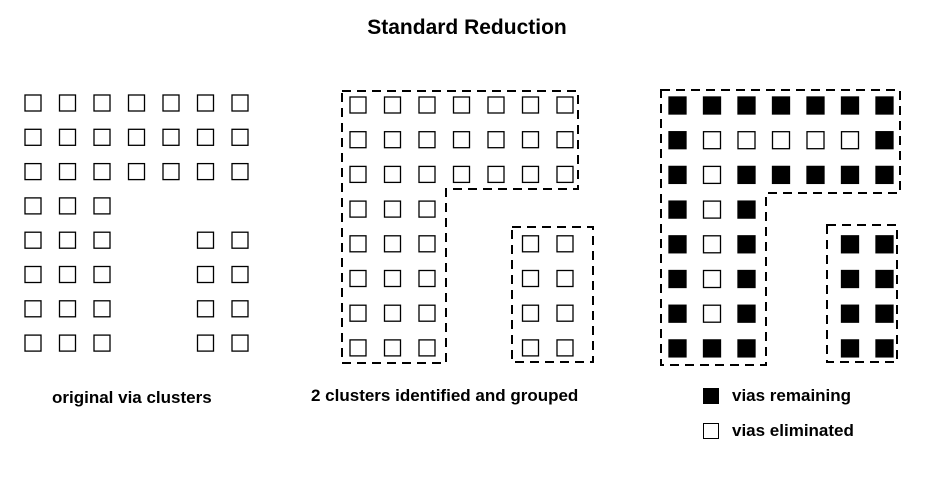 This screenshot has height=483, width=946. Describe the element at coordinates (793, 430) in the screenshot. I see `legend-label-eliminated: vias eliminated` at that location.